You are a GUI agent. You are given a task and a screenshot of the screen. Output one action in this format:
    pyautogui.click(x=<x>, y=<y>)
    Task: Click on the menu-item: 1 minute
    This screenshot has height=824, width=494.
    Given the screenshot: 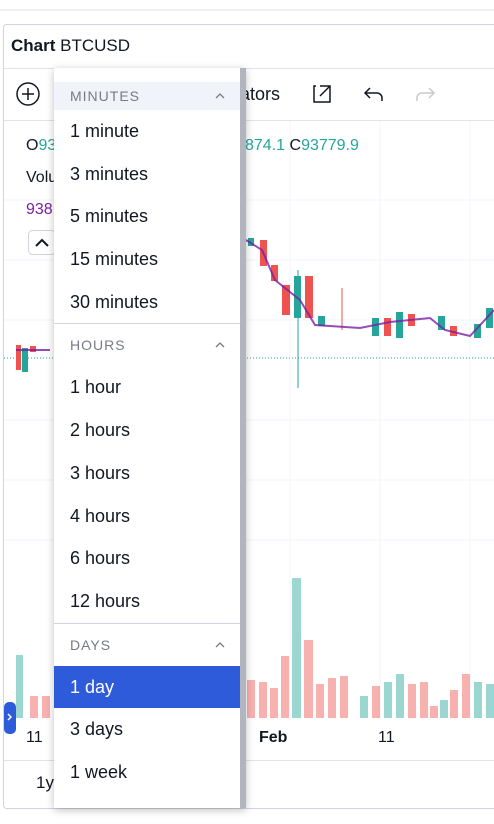 What is the action you would take?
    pyautogui.click(x=105, y=131)
    